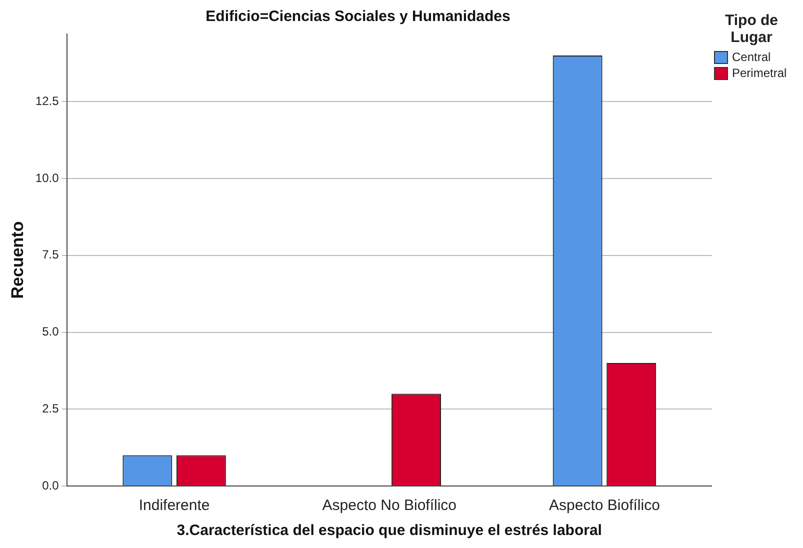 The width and height of the screenshot is (803, 548). Describe the element at coordinates (389, 505) in the screenshot. I see `x-tick-label: Aspecto No Biofílico` at that location.